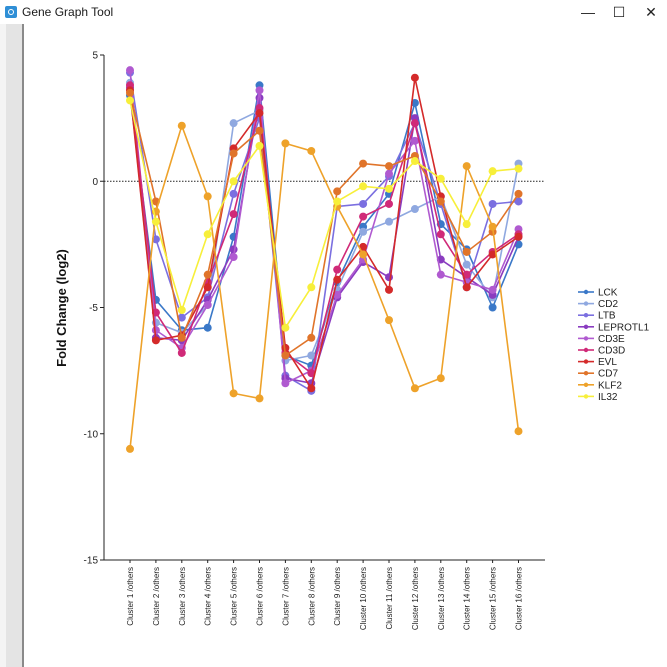 The image size is (667, 667). What do you see at coordinates (586, 326) in the screenshot?
I see `legend-marker-LEPROTL1` at bounding box center [586, 326].